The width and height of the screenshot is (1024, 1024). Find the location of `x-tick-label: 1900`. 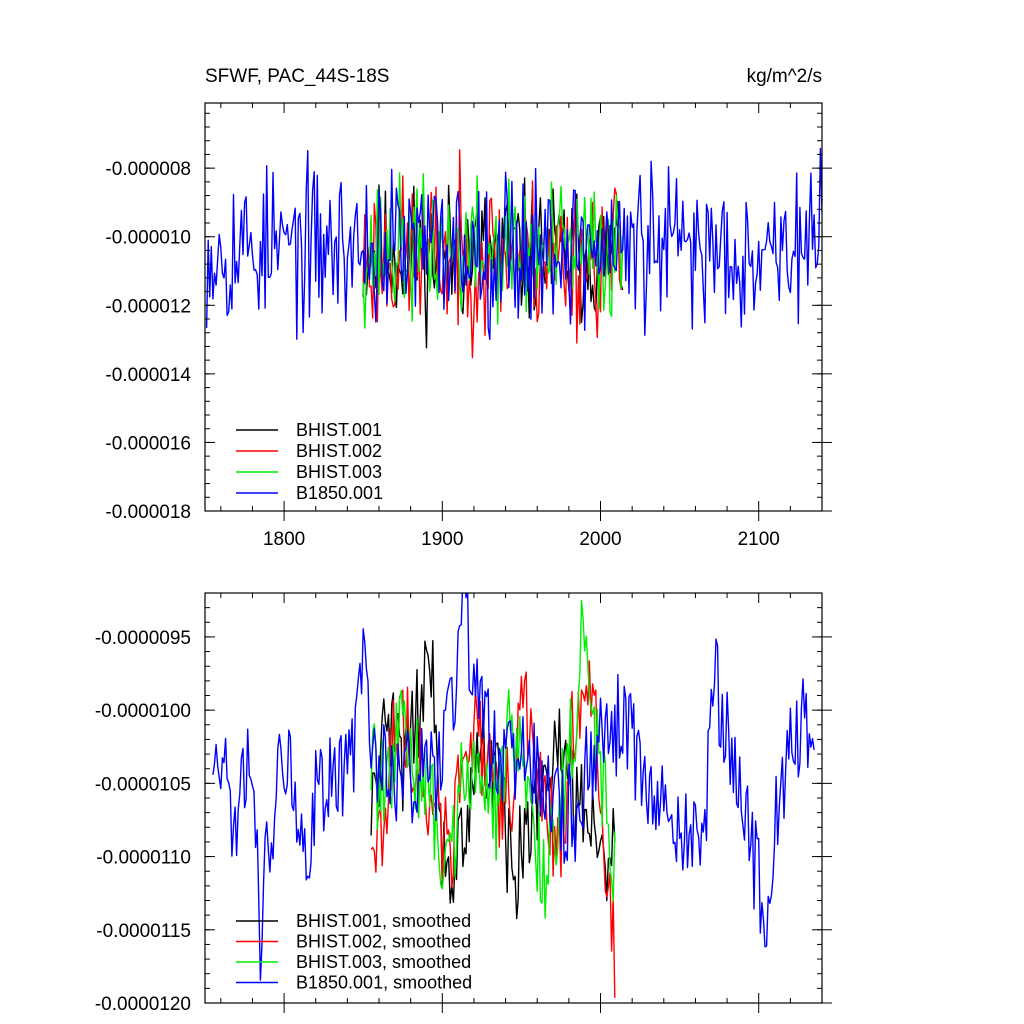

x-tick-label: 1900 is located at coordinates (442, 539).